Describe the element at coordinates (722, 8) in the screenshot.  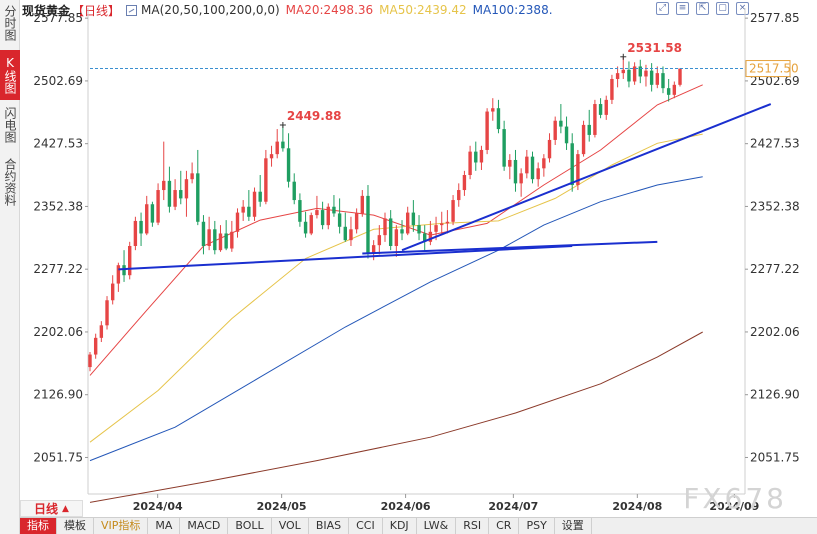
I see `window-icon: ▢` at that location.